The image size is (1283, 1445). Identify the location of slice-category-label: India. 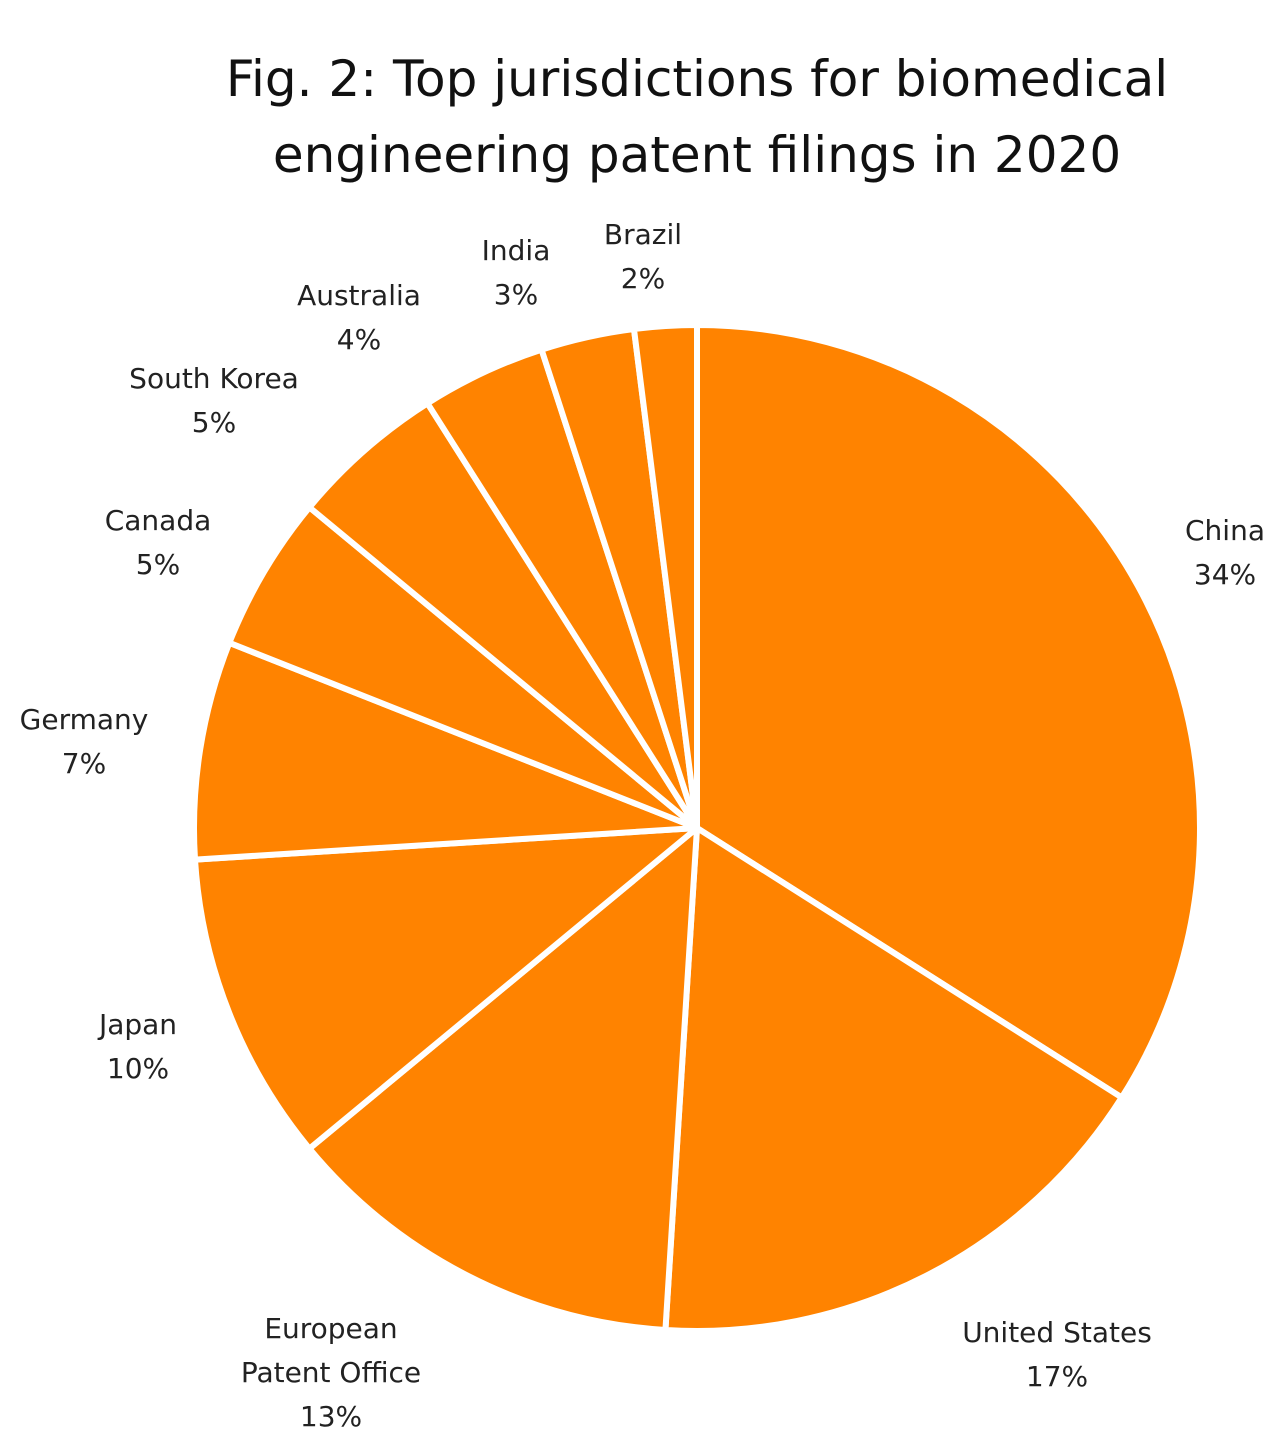
(516, 250).